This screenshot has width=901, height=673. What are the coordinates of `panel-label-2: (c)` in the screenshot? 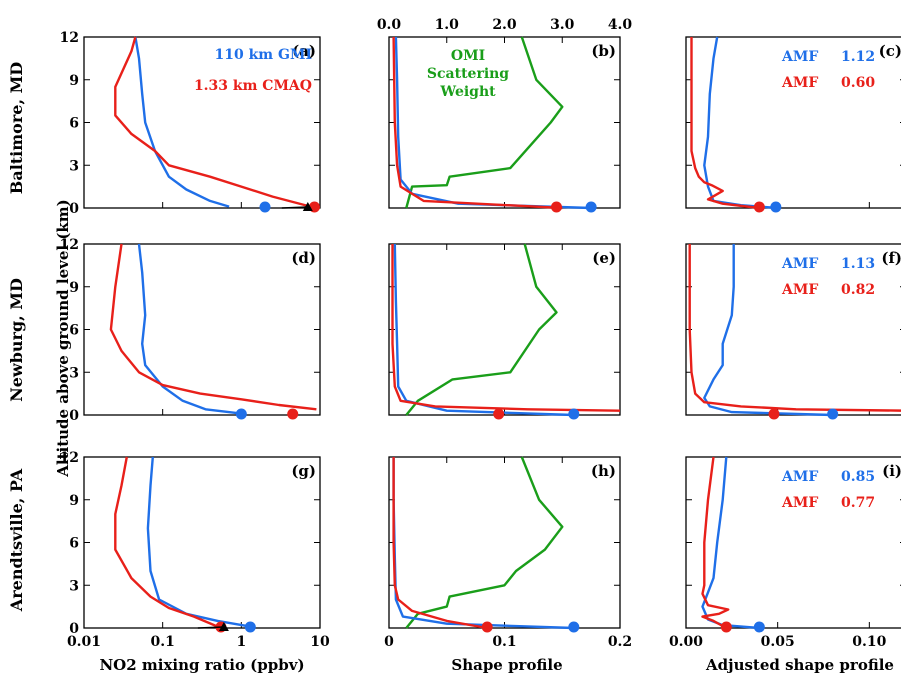 It's located at (890, 51).